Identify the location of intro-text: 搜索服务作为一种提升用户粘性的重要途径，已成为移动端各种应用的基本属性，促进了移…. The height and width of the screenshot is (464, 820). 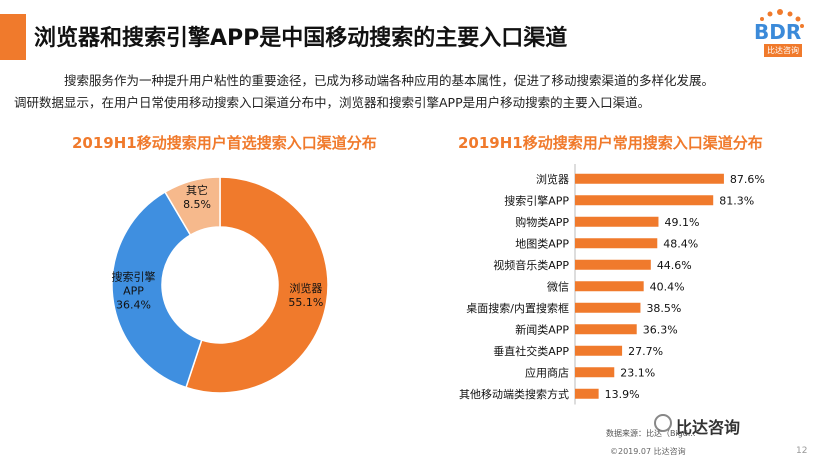
(404, 92).